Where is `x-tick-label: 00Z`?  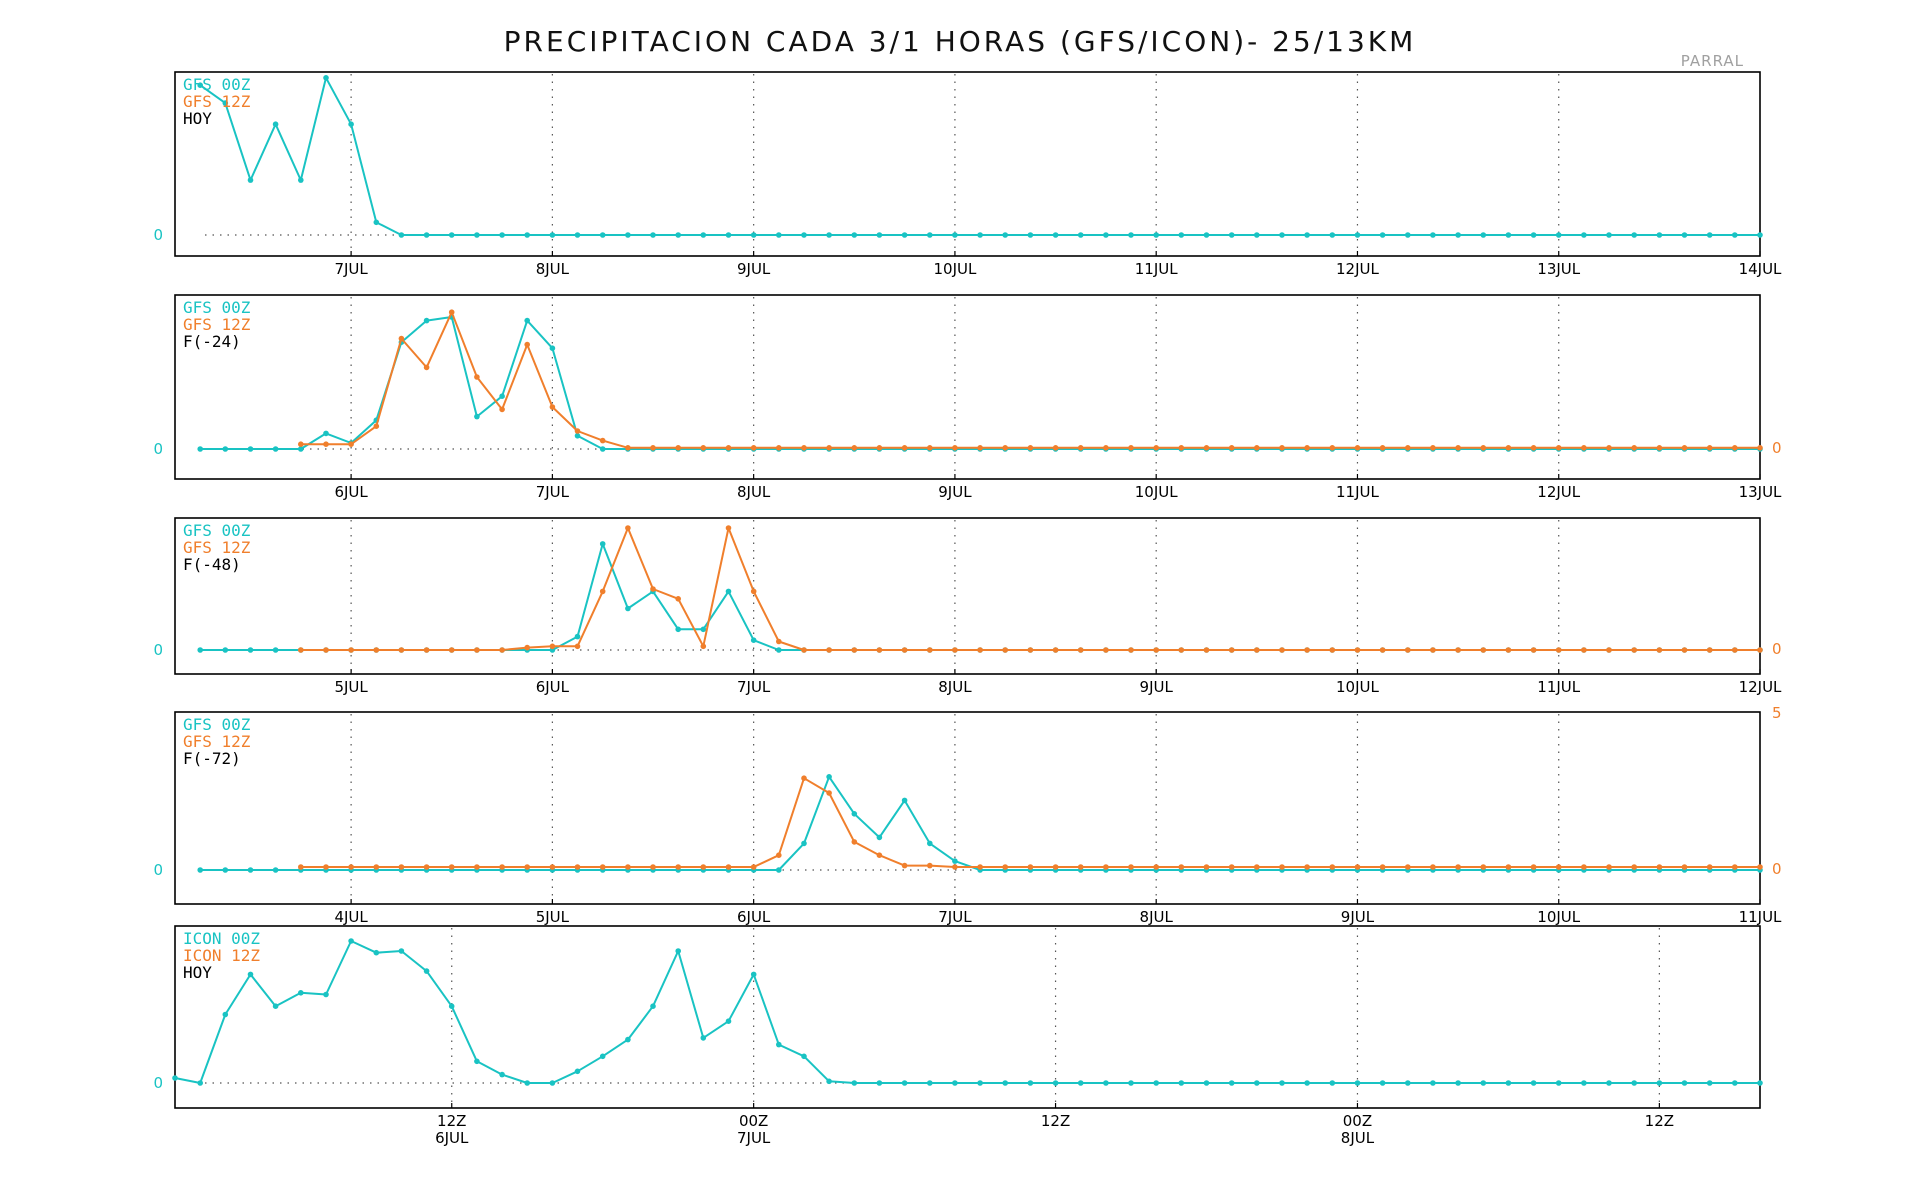 x-tick-label: 00Z is located at coordinates (753, 1121).